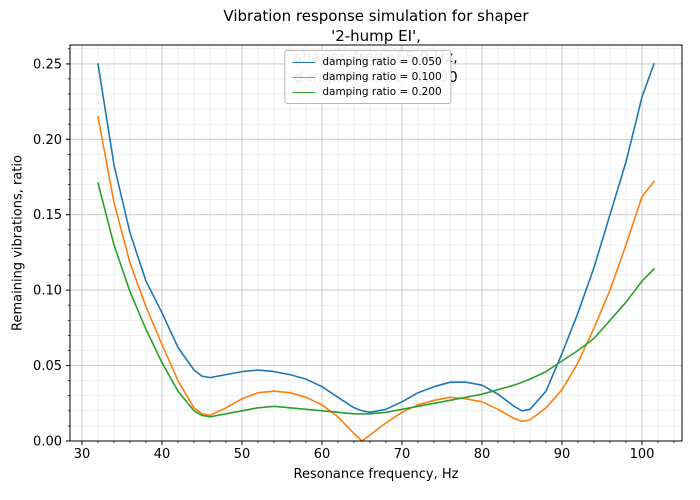 The image size is (700, 500). I want to click on svg-text: 0.15, so click(47, 215).